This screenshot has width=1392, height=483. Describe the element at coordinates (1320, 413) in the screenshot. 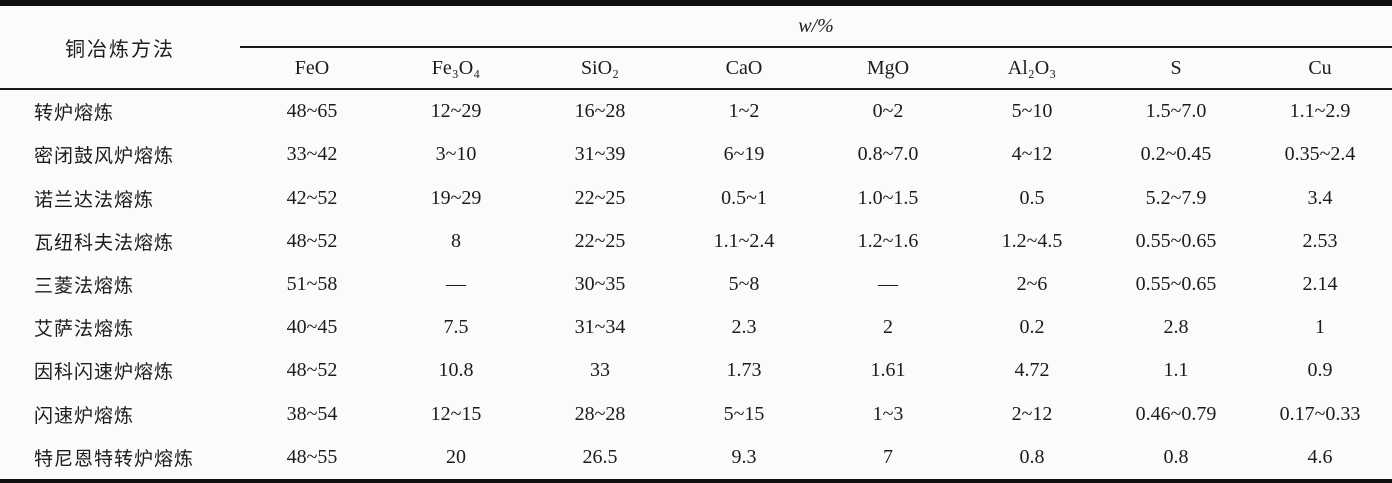

I see `value-cell: 0.17~0.33` at that location.